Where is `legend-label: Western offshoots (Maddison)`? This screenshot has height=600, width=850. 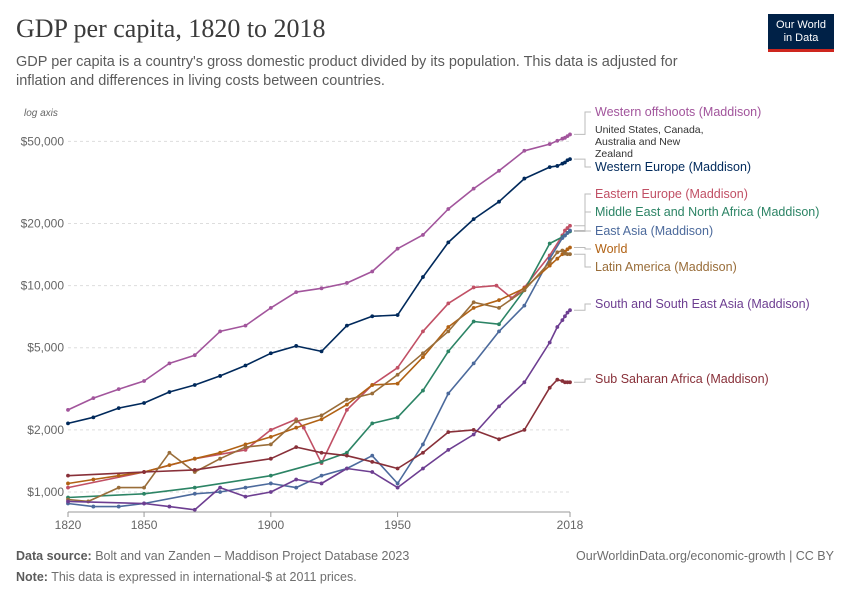 legend-label: Western offshoots (Maddison) is located at coordinates (678, 112).